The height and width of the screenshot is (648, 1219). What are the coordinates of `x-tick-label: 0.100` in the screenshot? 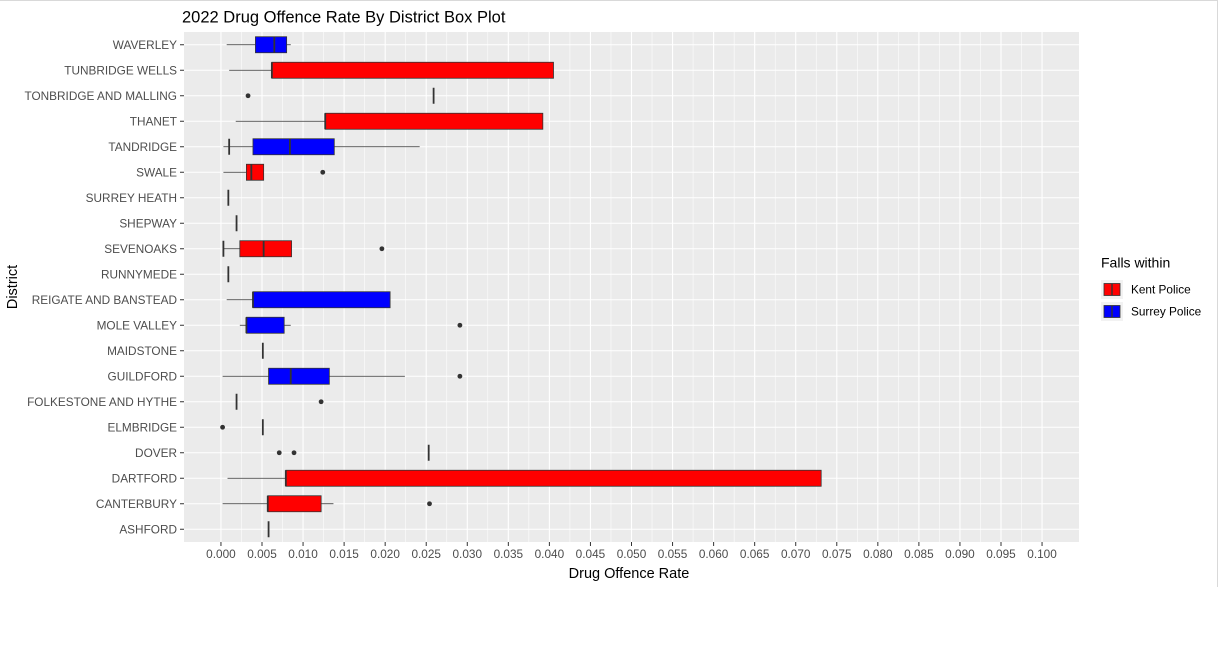 It's located at (1042, 554).